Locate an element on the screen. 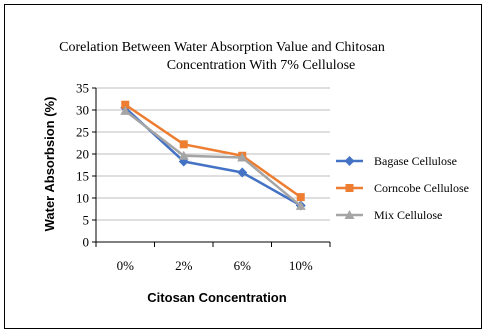 This screenshot has width=486, height=333. y-tick-label: 5 is located at coordinates (86, 220).